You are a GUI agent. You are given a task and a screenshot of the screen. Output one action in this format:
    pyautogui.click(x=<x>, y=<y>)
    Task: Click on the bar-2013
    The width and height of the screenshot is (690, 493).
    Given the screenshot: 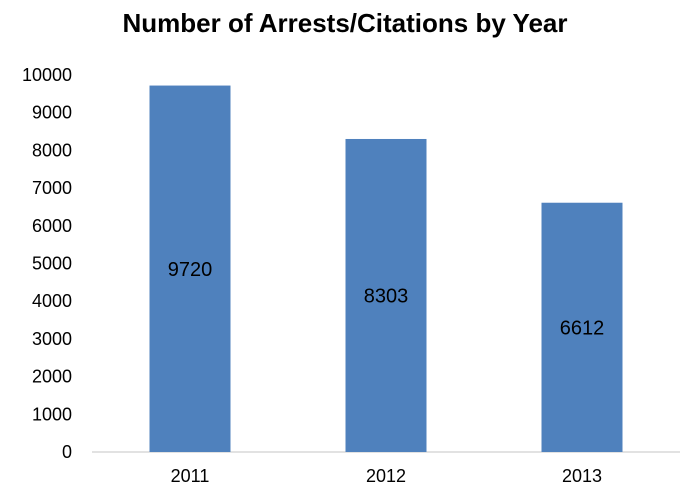 What is the action you would take?
    pyautogui.click(x=582, y=327)
    